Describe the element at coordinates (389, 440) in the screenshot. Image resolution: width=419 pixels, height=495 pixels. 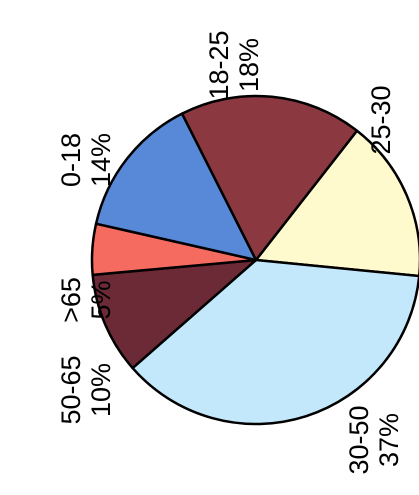
I see `slice-percent-label: 37%` at that location.